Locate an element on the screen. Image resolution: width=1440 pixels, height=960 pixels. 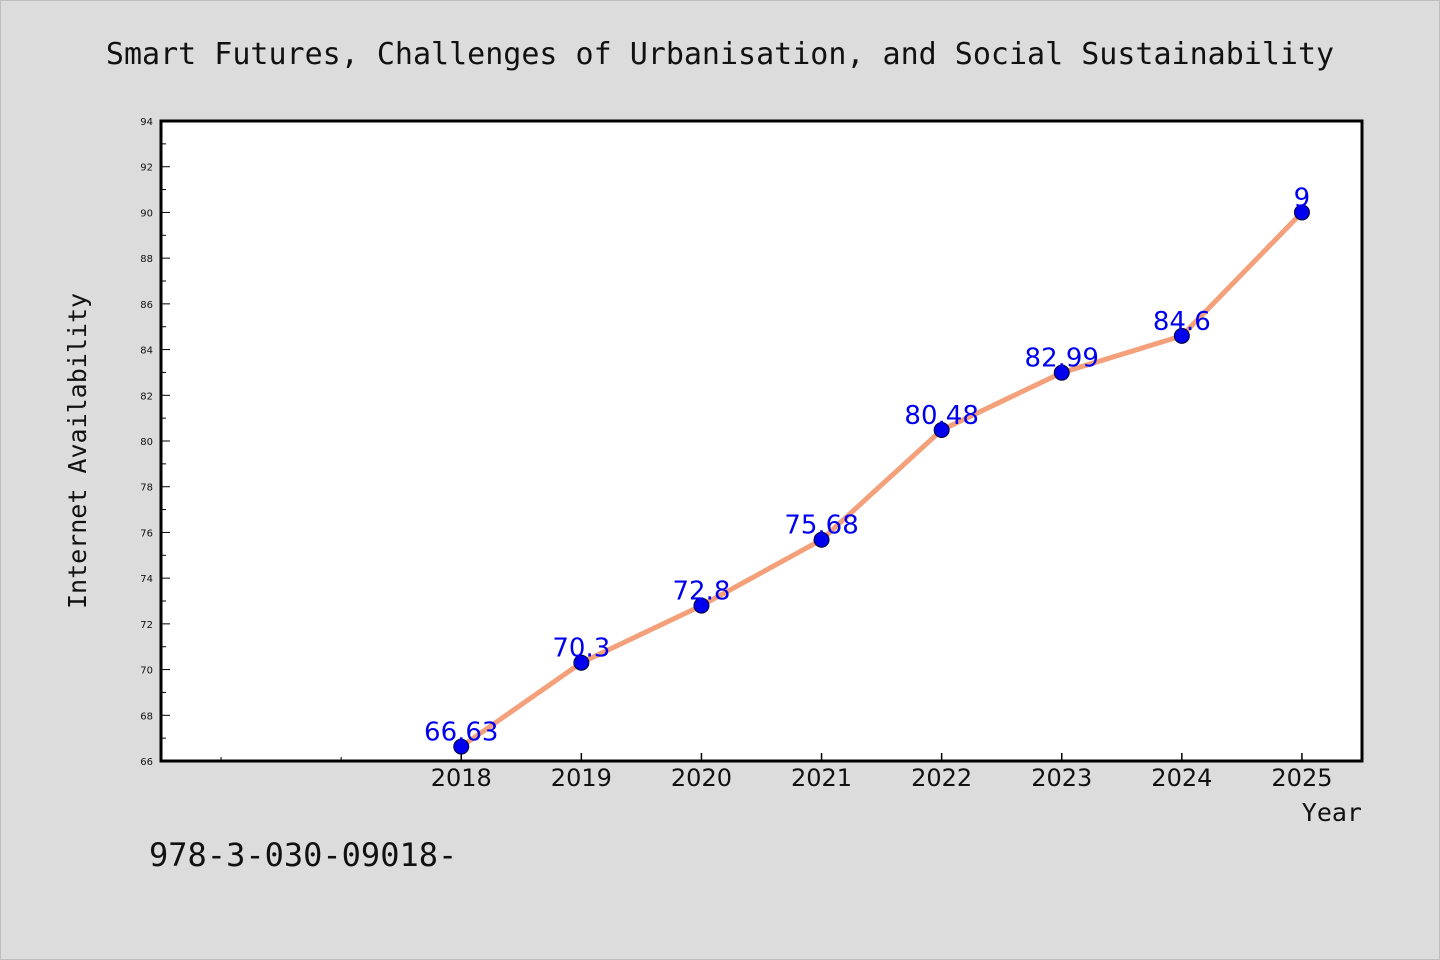
x-tick-label: 2020 is located at coordinates (701, 778).